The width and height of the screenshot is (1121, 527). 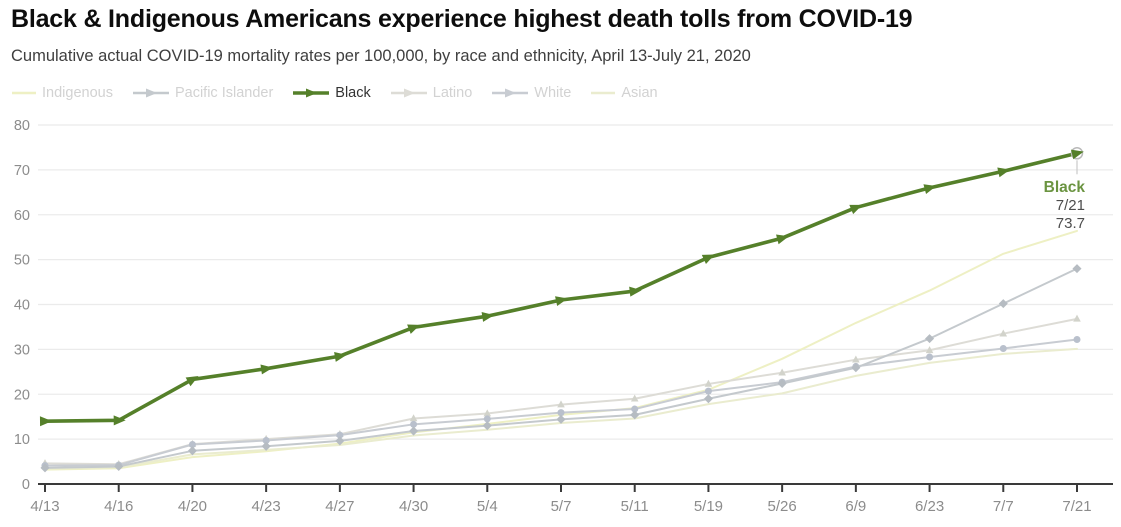 I want to click on legend-label: Asian, so click(x=639, y=93).